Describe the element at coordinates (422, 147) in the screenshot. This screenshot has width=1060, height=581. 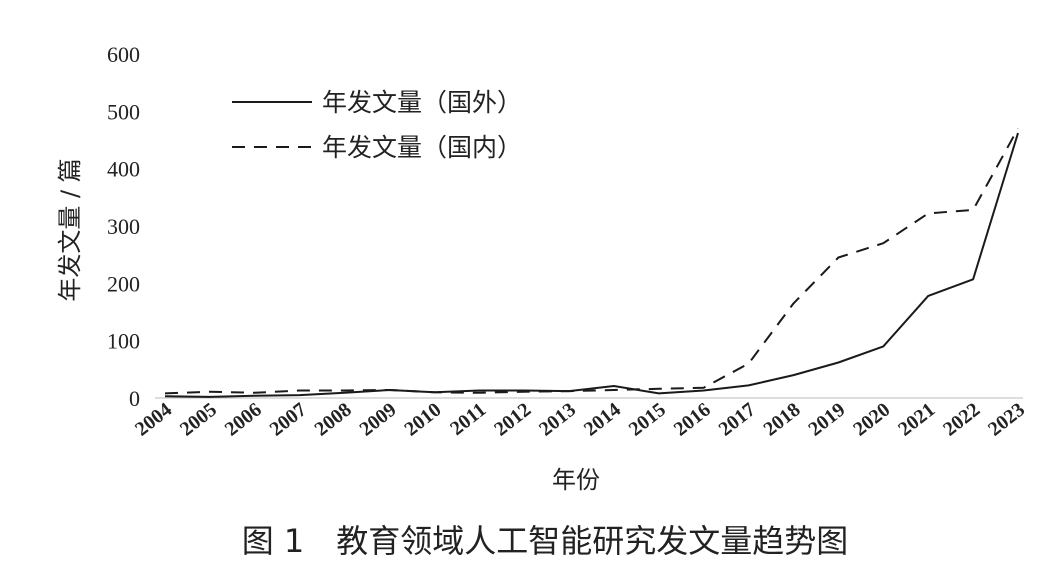
I see `legend-label-domestic: 年发文量（国内）` at that location.